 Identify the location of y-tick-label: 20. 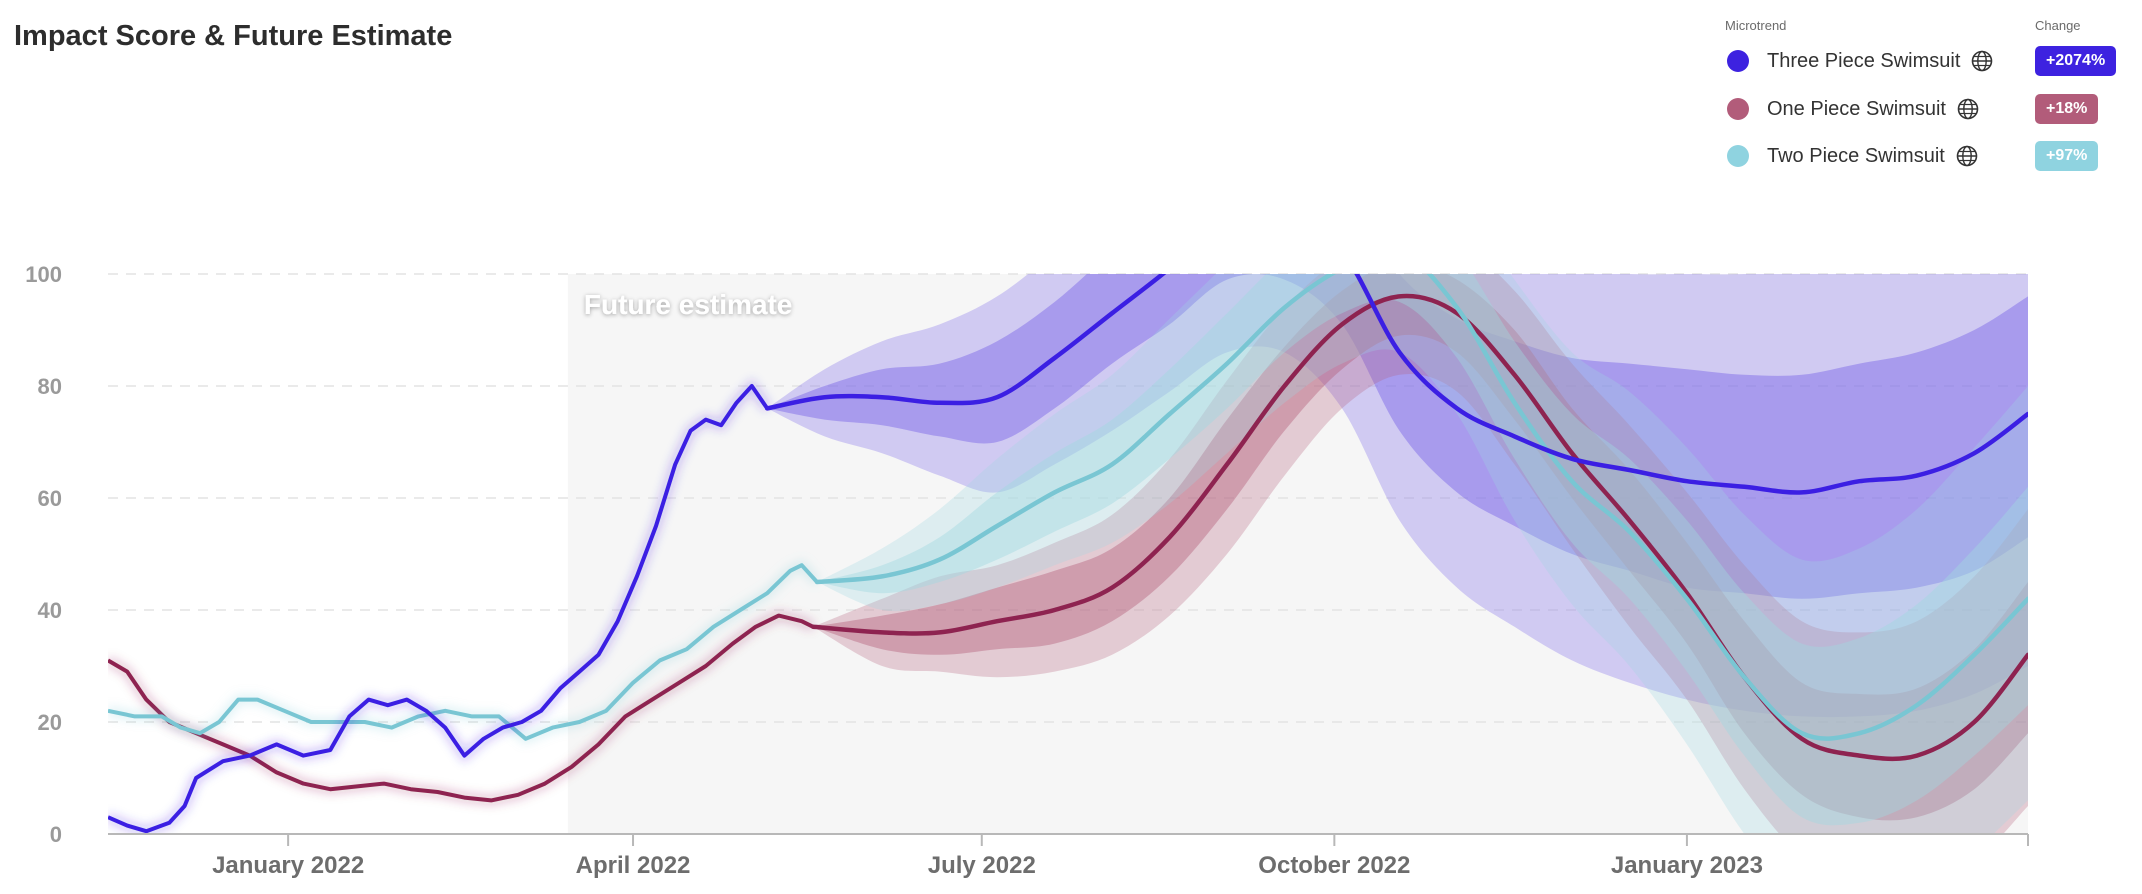
(50, 722).